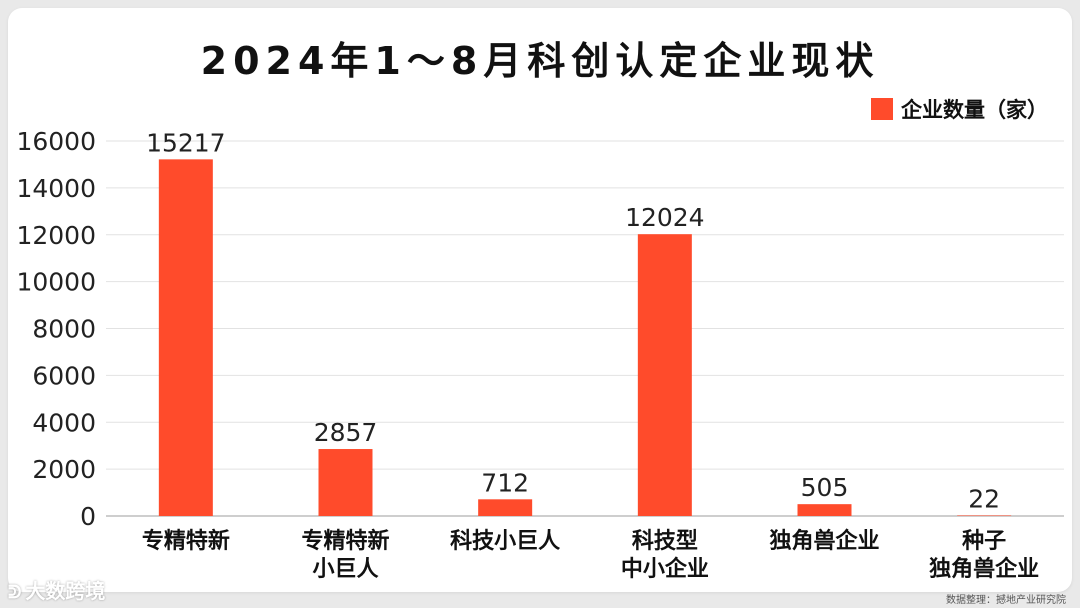 This screenshot has width=1080, height=608. Describe the element at coordinates (65, 591) in the screenshot. I see `brand-text: 大数跨境` at that location.